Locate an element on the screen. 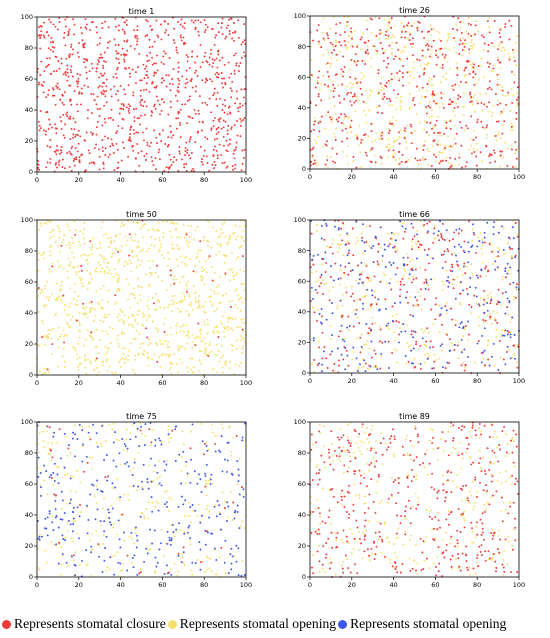 This screenshot has width=550, height=638. plot-frame is located at coordinates (414, 92).